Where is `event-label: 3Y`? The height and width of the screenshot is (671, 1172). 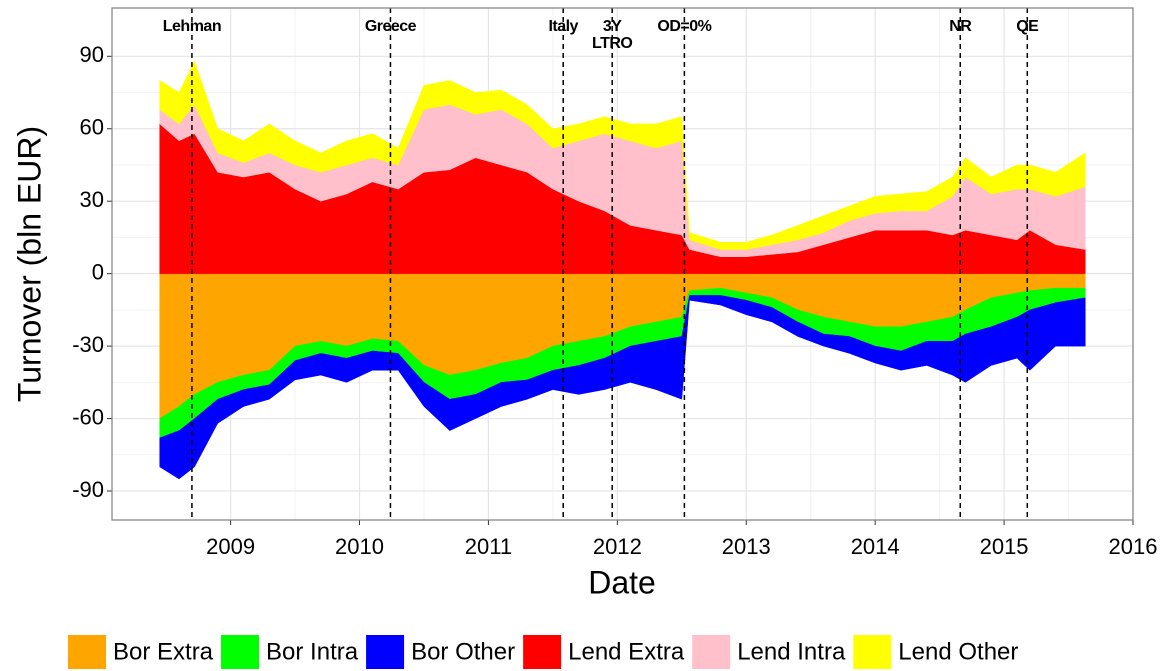 event-label: 3Y is located at coordinates (612, 26).